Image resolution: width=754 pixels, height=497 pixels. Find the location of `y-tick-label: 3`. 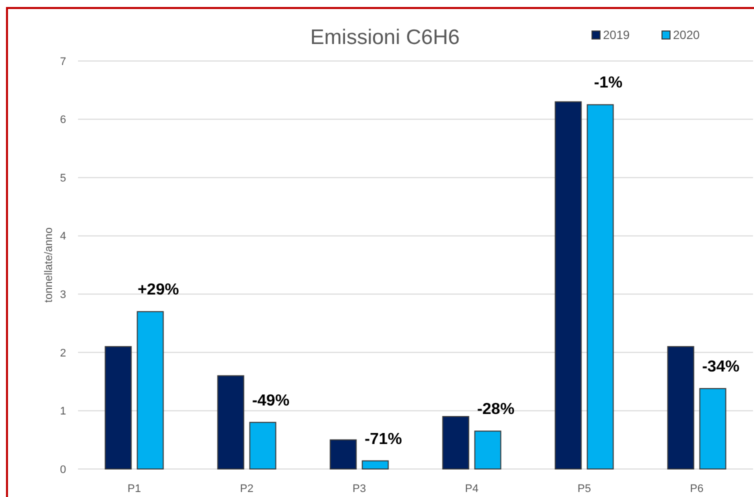

y-tick-label: 3 is located at coordinates (63, 294).